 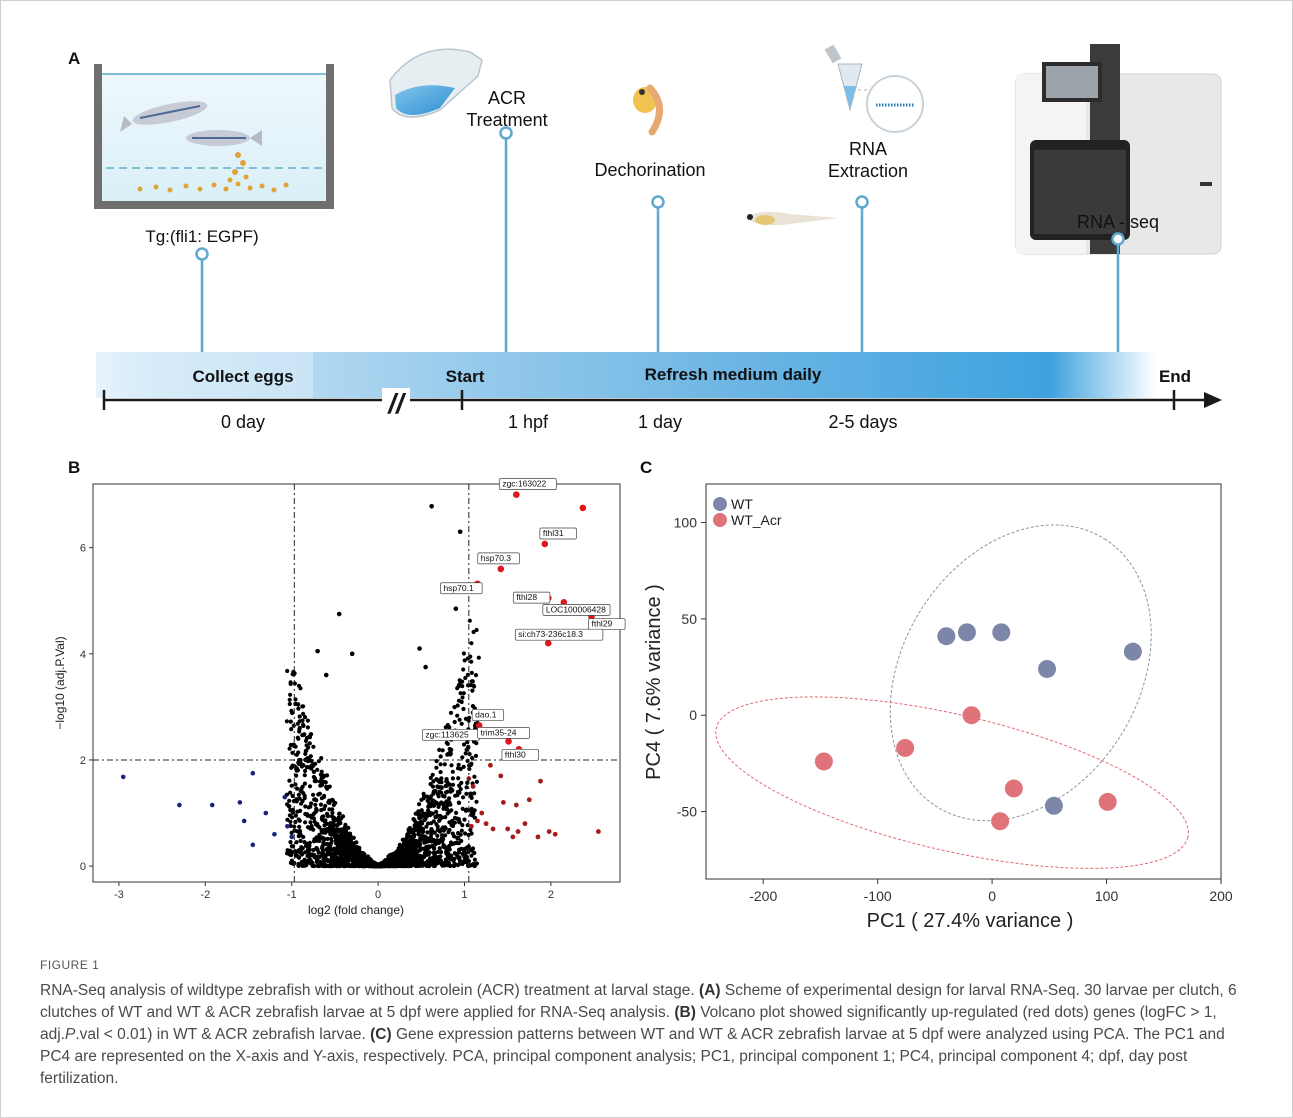 I want to click on volcano-point-down, so click(x=212, y=805).